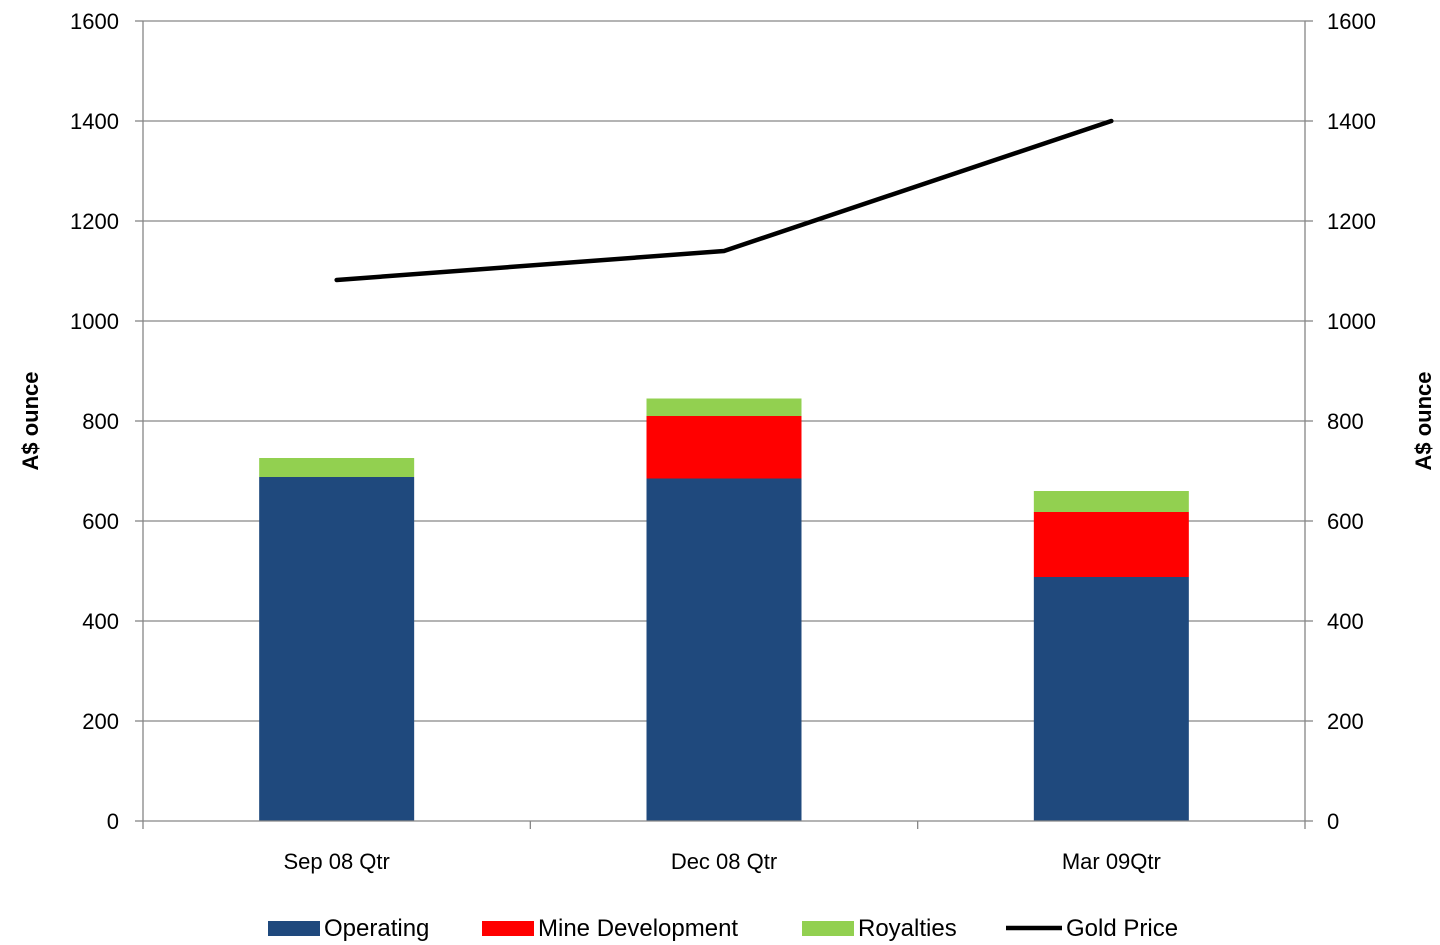 The image size is (1440, 945). What do you see at coordinates (1423, 420) in the screenshot?
I see `y-axis-label-right: A$ ounce` at bounding box center [1423, 420].